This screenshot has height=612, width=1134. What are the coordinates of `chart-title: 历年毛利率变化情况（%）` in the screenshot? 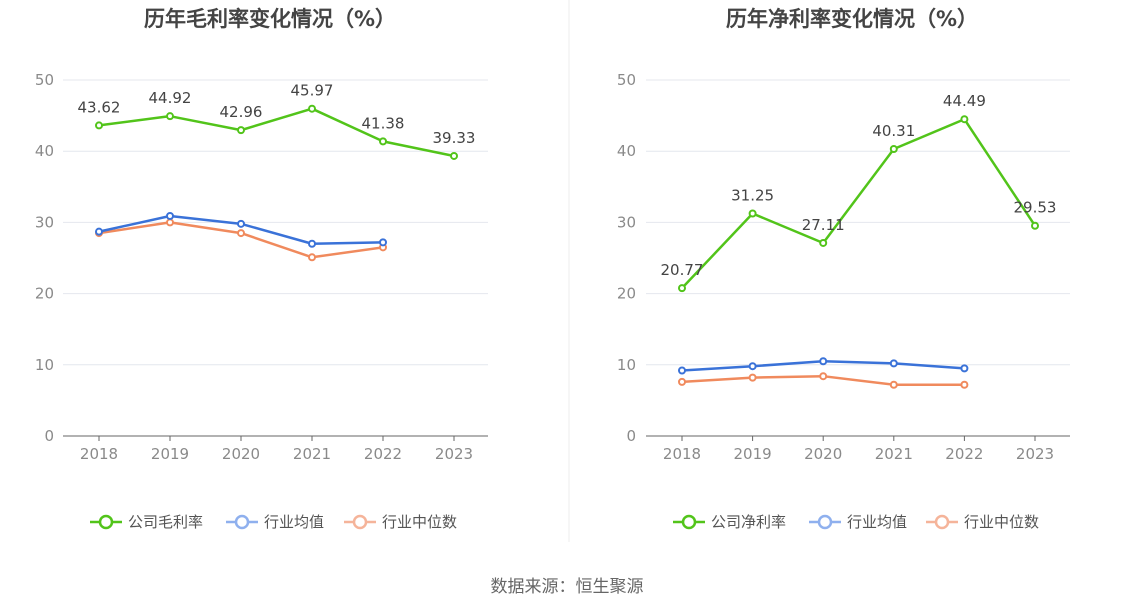 It's located at (270, 19).